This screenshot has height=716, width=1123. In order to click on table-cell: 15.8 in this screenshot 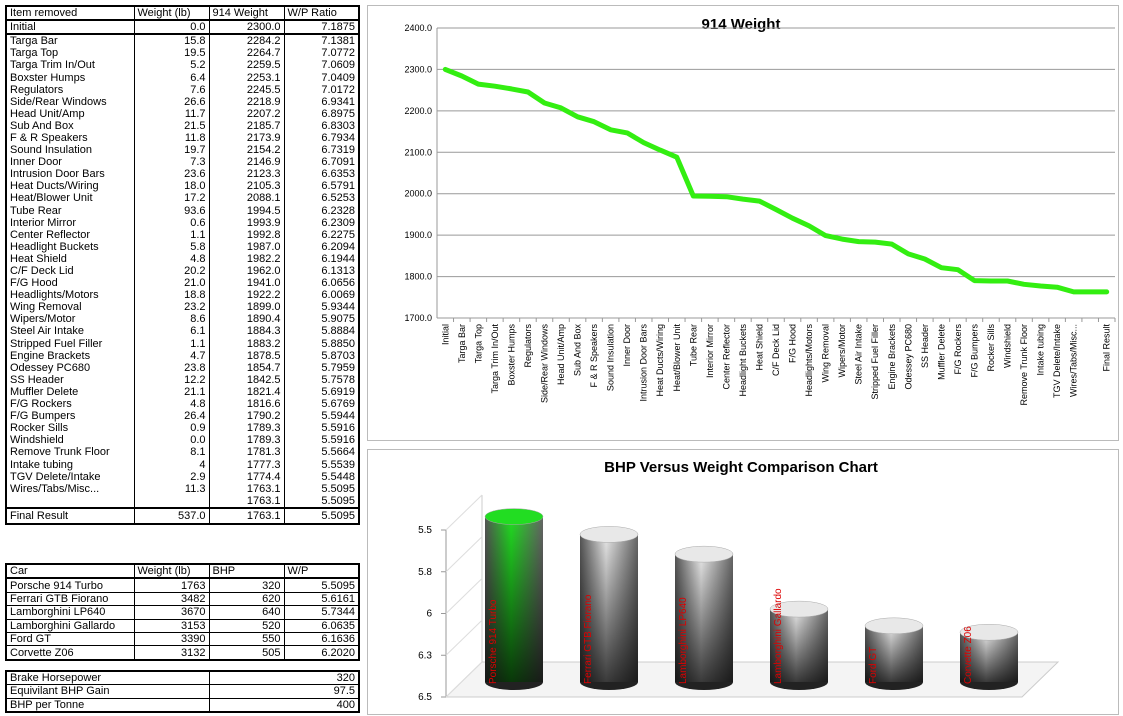, I will do `click(171, 41)`.